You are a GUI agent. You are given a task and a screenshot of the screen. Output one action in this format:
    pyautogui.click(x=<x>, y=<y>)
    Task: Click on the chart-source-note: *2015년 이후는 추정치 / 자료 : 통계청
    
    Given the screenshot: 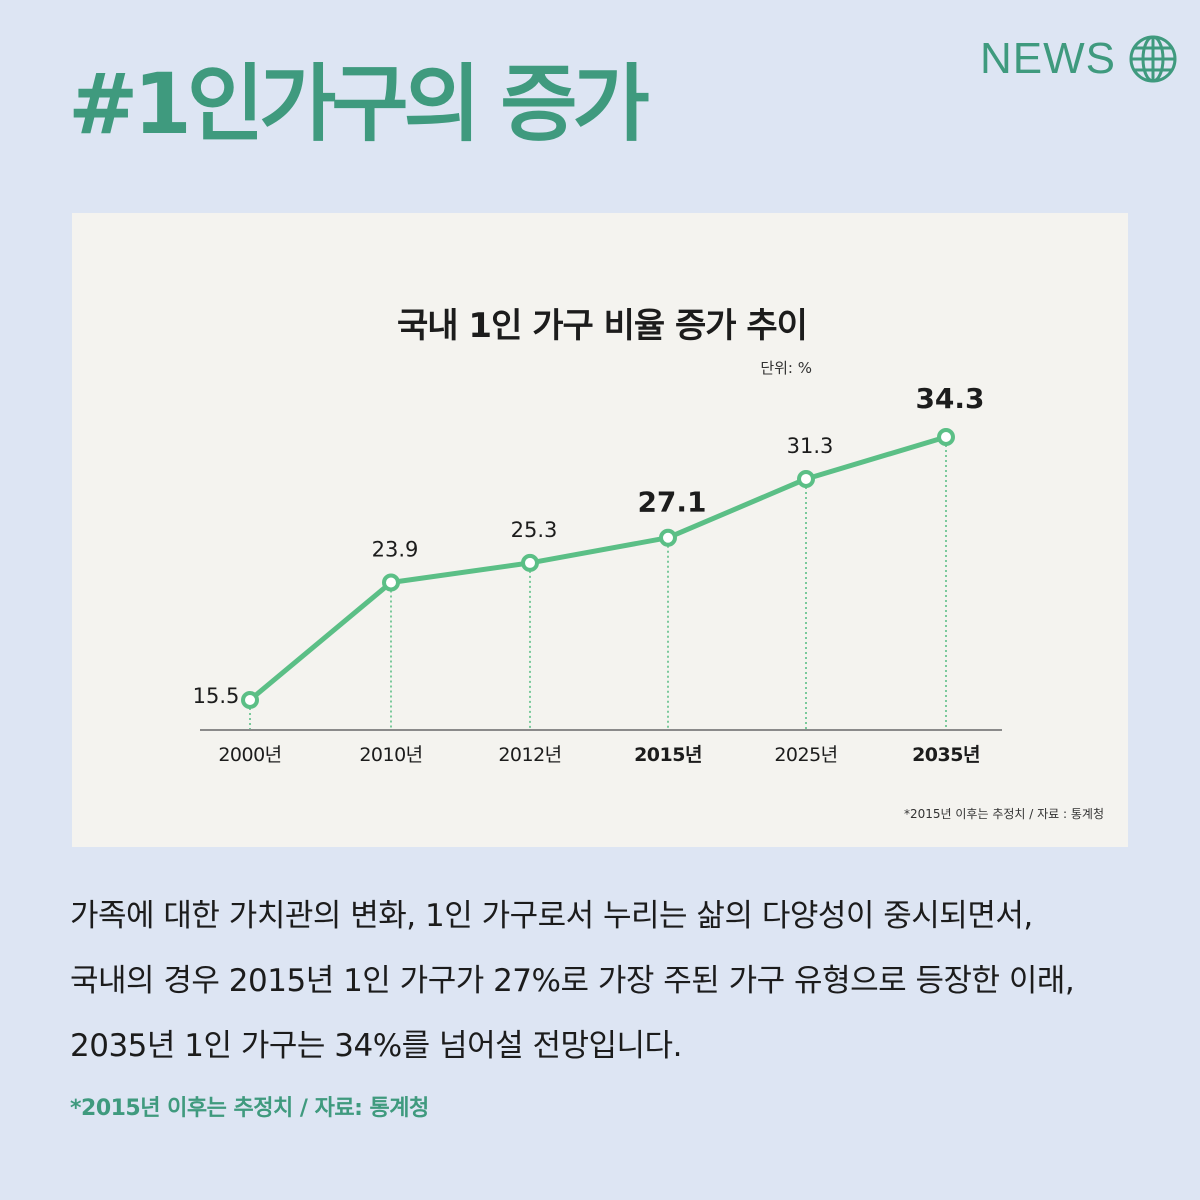 What is the action you would take?
    pyautogui.click(x=1004, y=814)
    